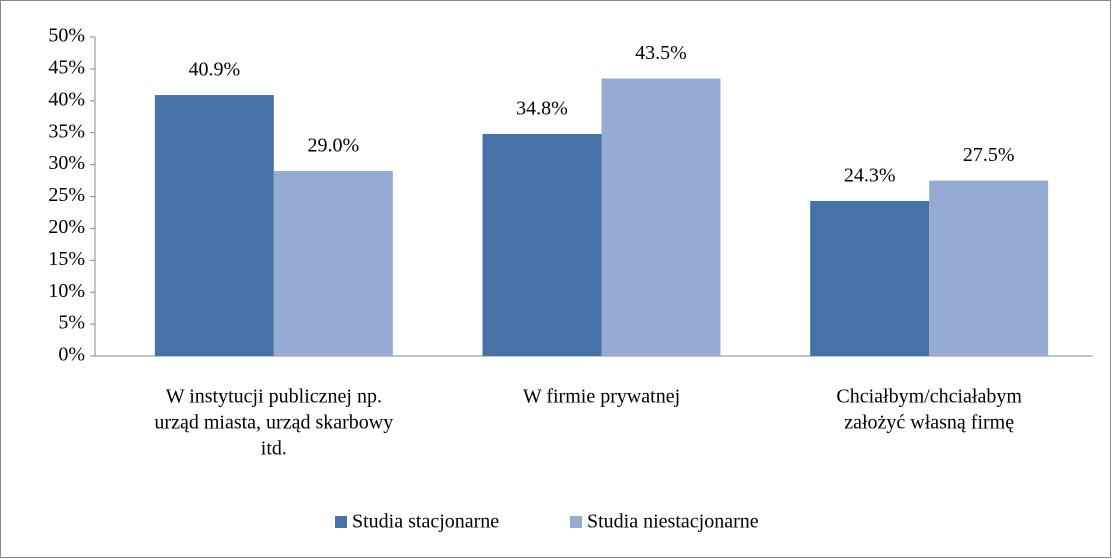 The width and height of the screenshot is (1112, 559). What do you see at coordinates (273, 423) in the screenshot?
I see `x-tick-label: urząd miasta, urząd skarbowy` at bounding box center [273, 423].